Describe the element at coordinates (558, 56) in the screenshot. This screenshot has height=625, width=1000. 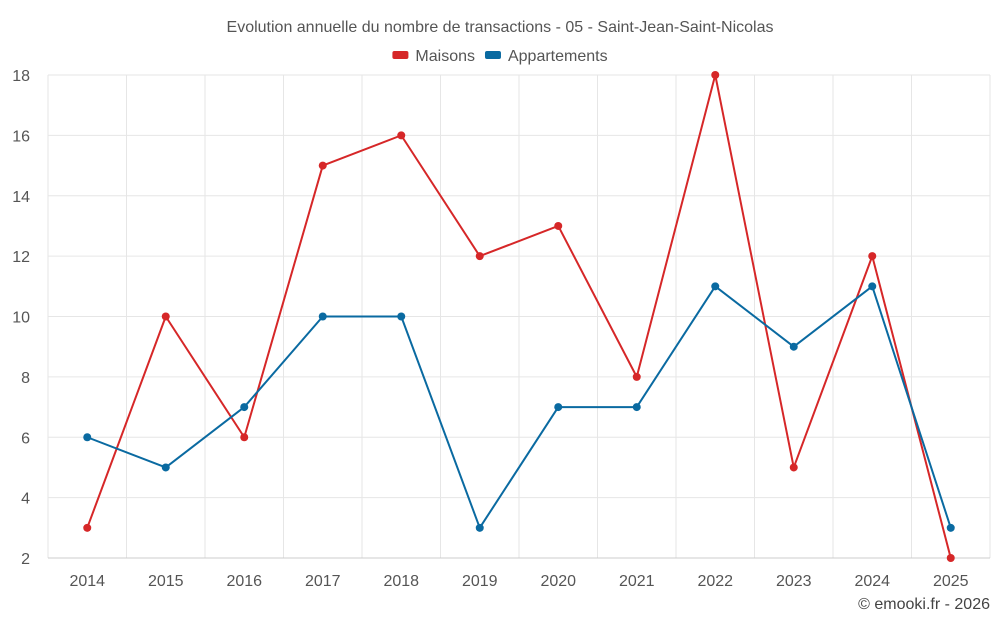
I see `legend-label: Appartements` at that location.